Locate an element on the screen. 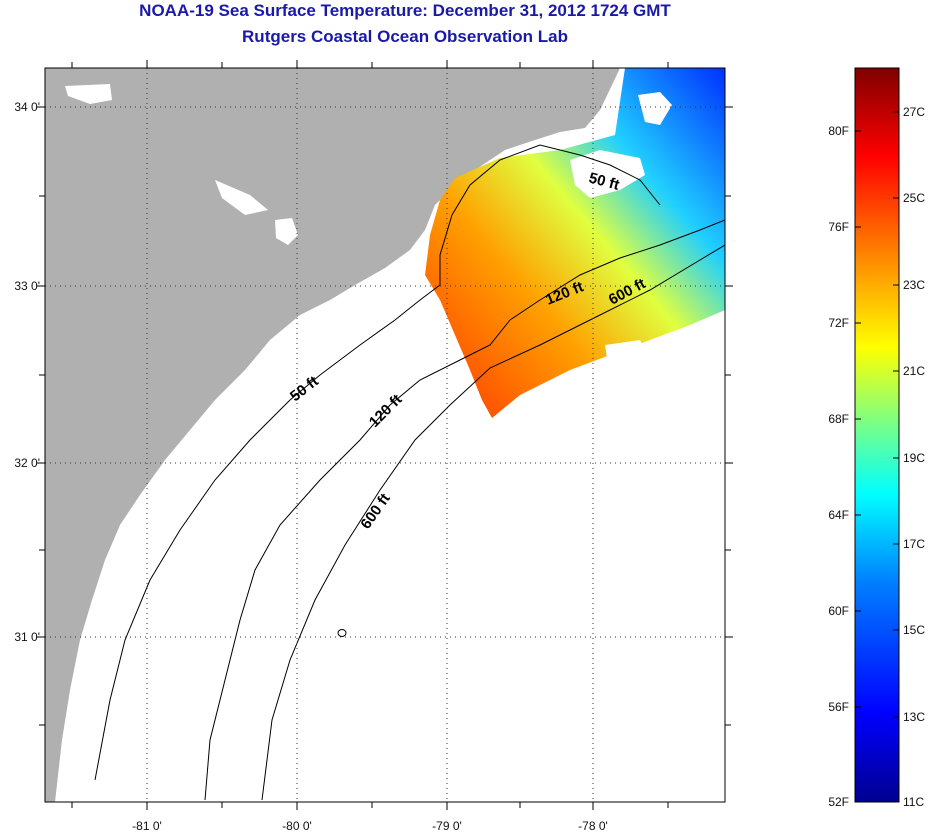  lon-tick-label: -80 0' is located at coordinates (297, 825).